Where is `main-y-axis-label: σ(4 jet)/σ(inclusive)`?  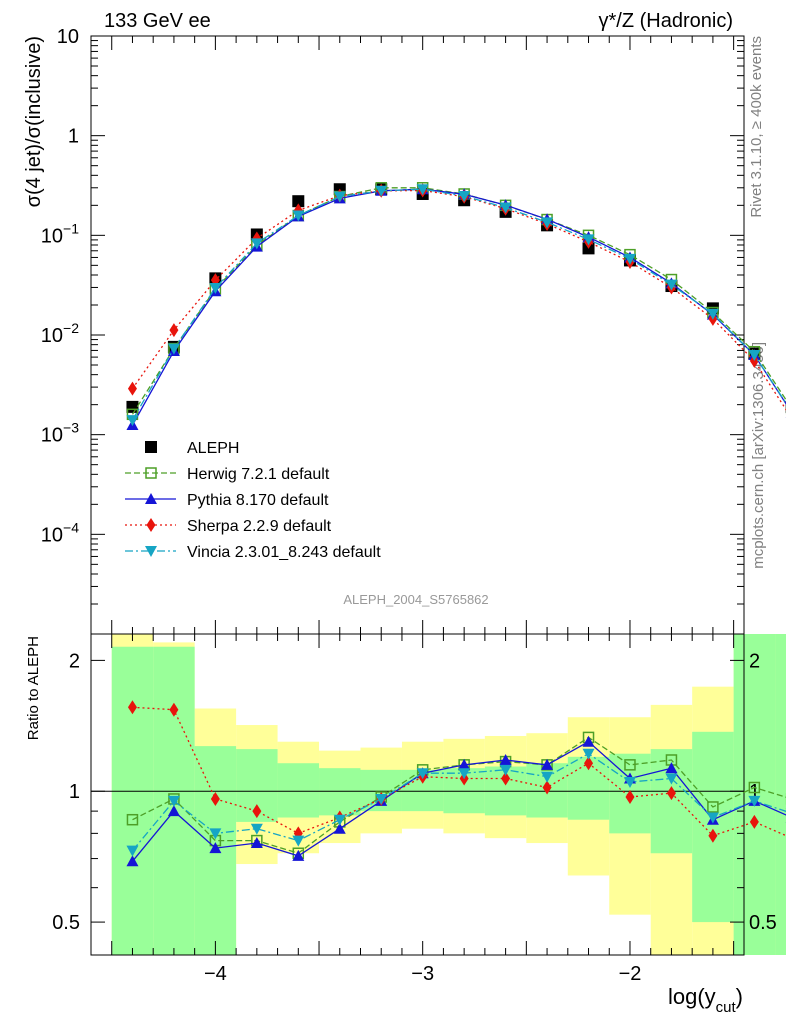 main-y-axis-label: σ(4 jet)/σ(inclusive) is located at coordinates (34, 121).